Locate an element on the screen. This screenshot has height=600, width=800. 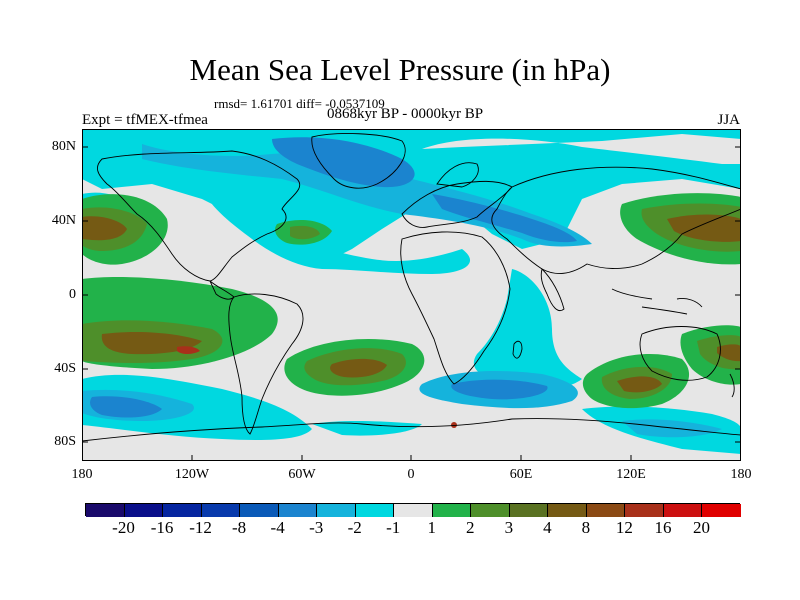
lon-label-0: 0 is located at coordinates (411, 474).